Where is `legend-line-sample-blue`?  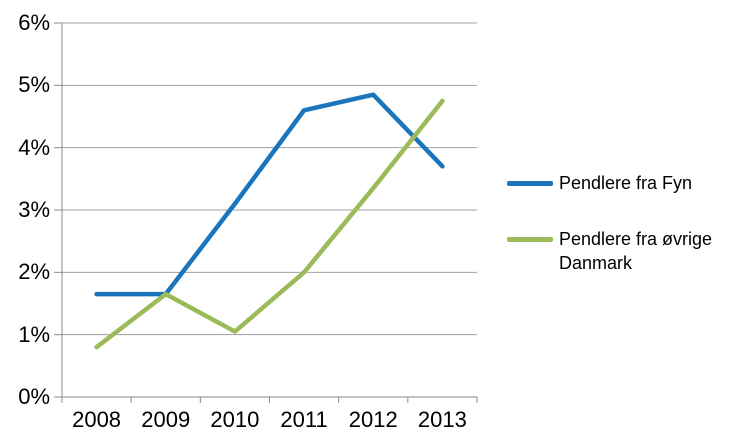
legend-line-sample-blue is located at coordinates (530, 183).